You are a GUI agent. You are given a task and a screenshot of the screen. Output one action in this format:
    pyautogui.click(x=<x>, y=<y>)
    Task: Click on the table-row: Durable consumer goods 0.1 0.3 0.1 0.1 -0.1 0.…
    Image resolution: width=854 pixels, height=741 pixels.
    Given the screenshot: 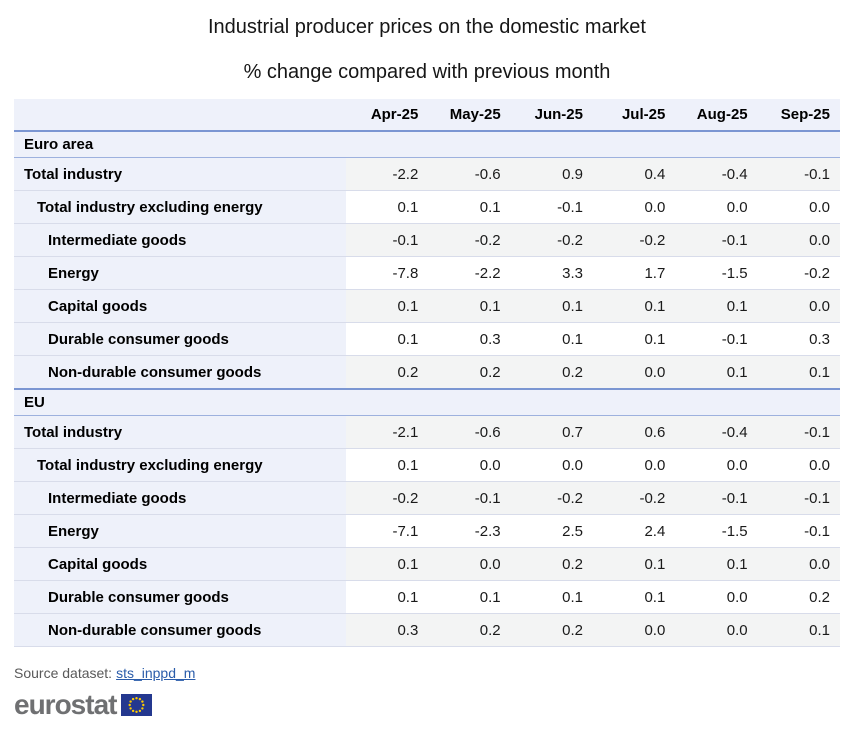 What is the action you would take?
    pyautogui.click(x=427, y=339)
    